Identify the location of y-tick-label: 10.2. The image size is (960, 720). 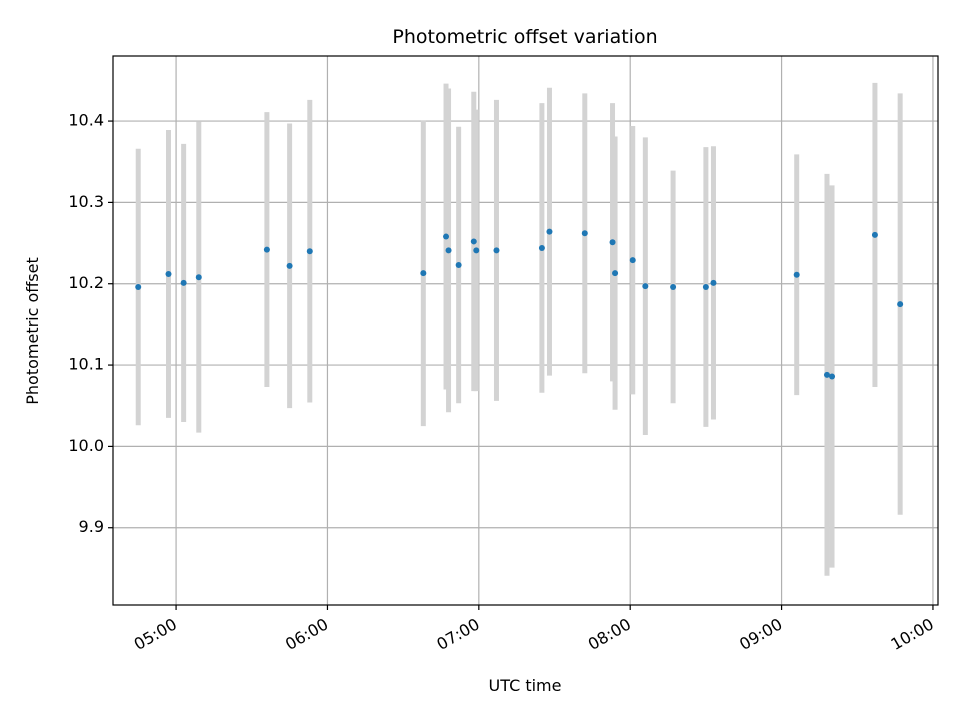
(86, 282).